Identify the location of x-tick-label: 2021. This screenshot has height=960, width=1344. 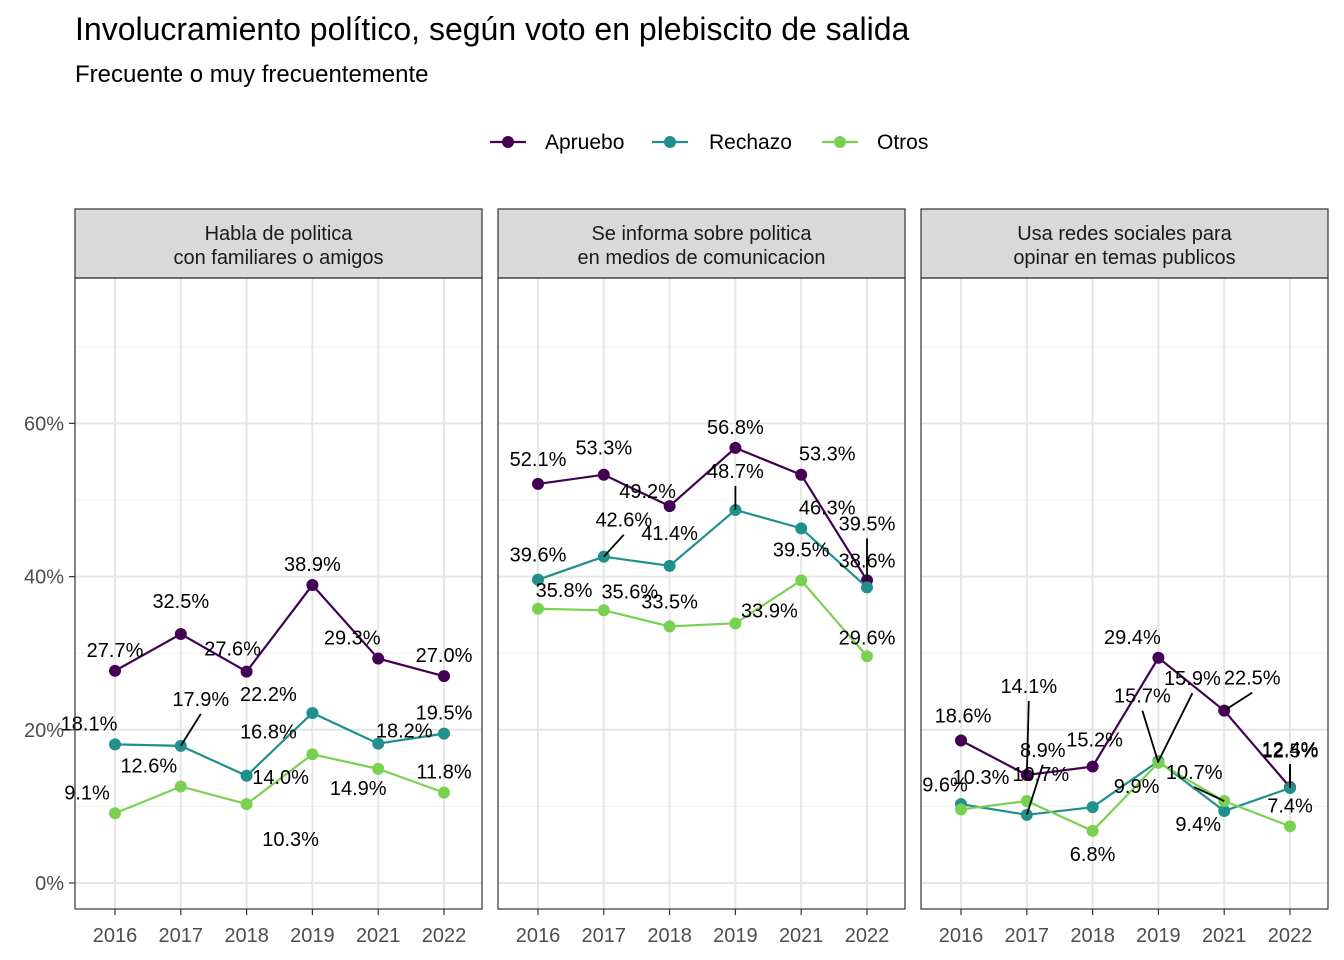
(1224, 936).